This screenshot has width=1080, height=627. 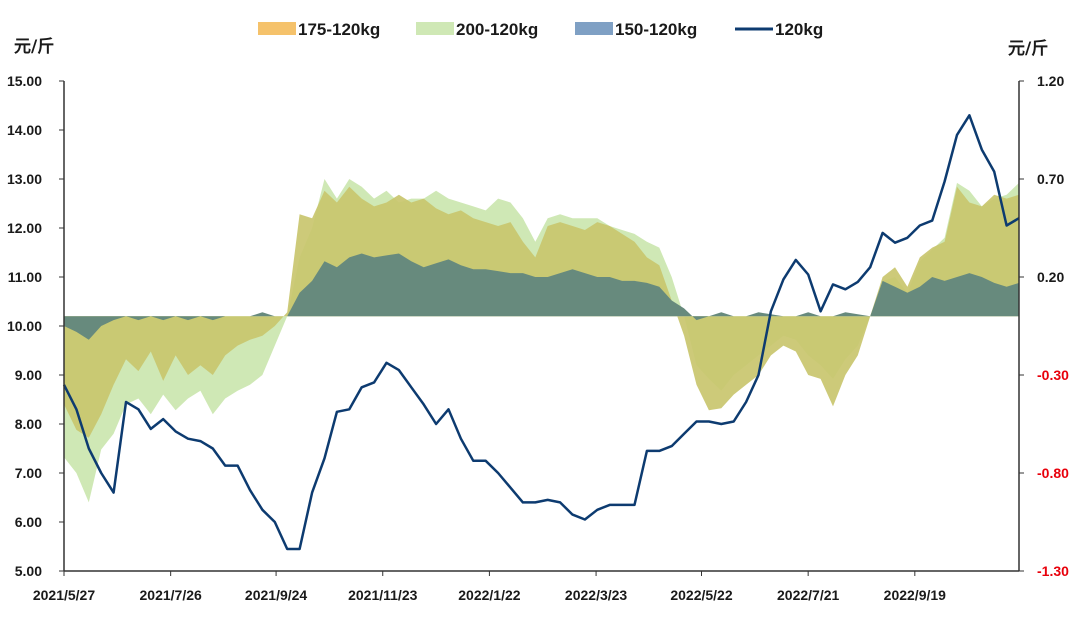 I want to click on legend-label: 150-120kg, so click(x=656, y=29).